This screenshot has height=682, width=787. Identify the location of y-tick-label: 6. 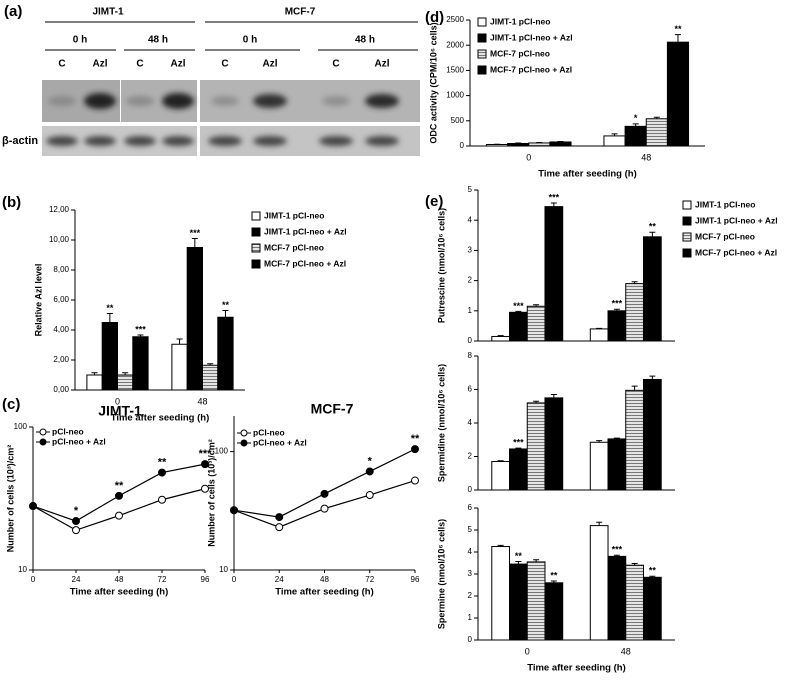
(470, 507).